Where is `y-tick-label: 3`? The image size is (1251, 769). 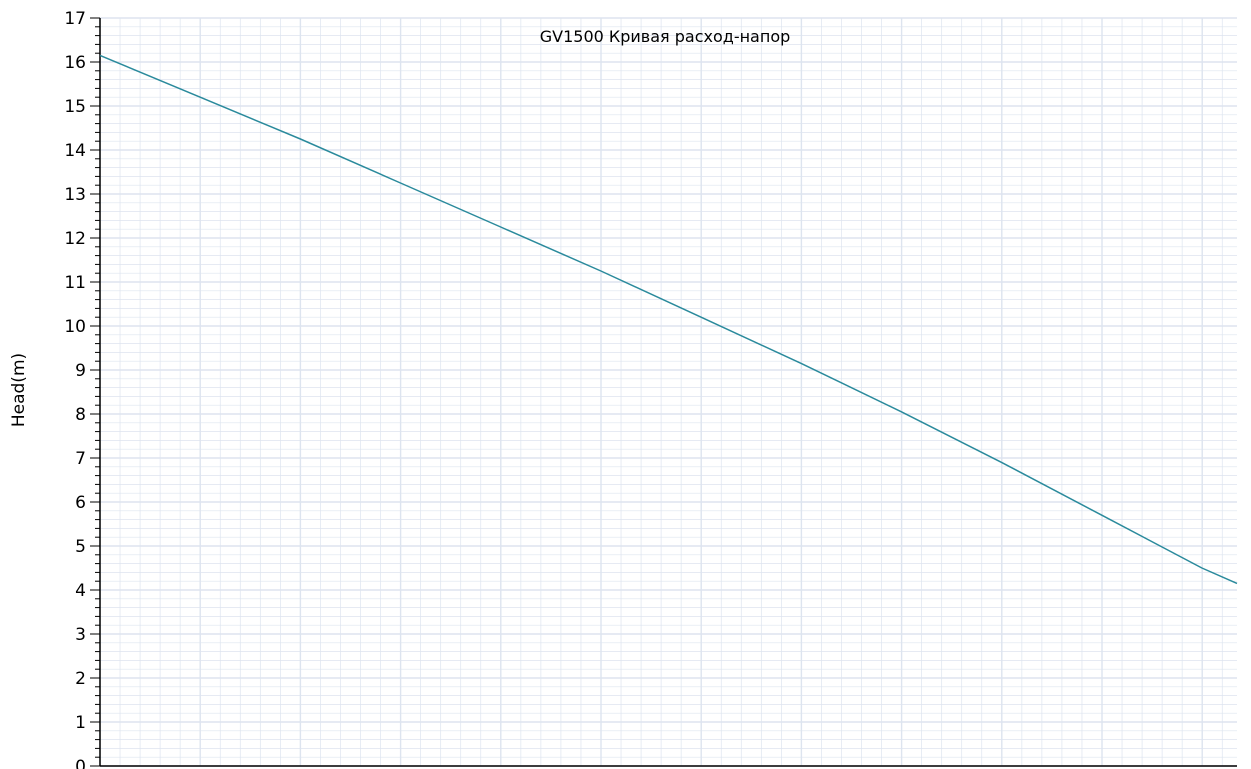 y-tick-label: 3 is located at coordinates (80, 635).